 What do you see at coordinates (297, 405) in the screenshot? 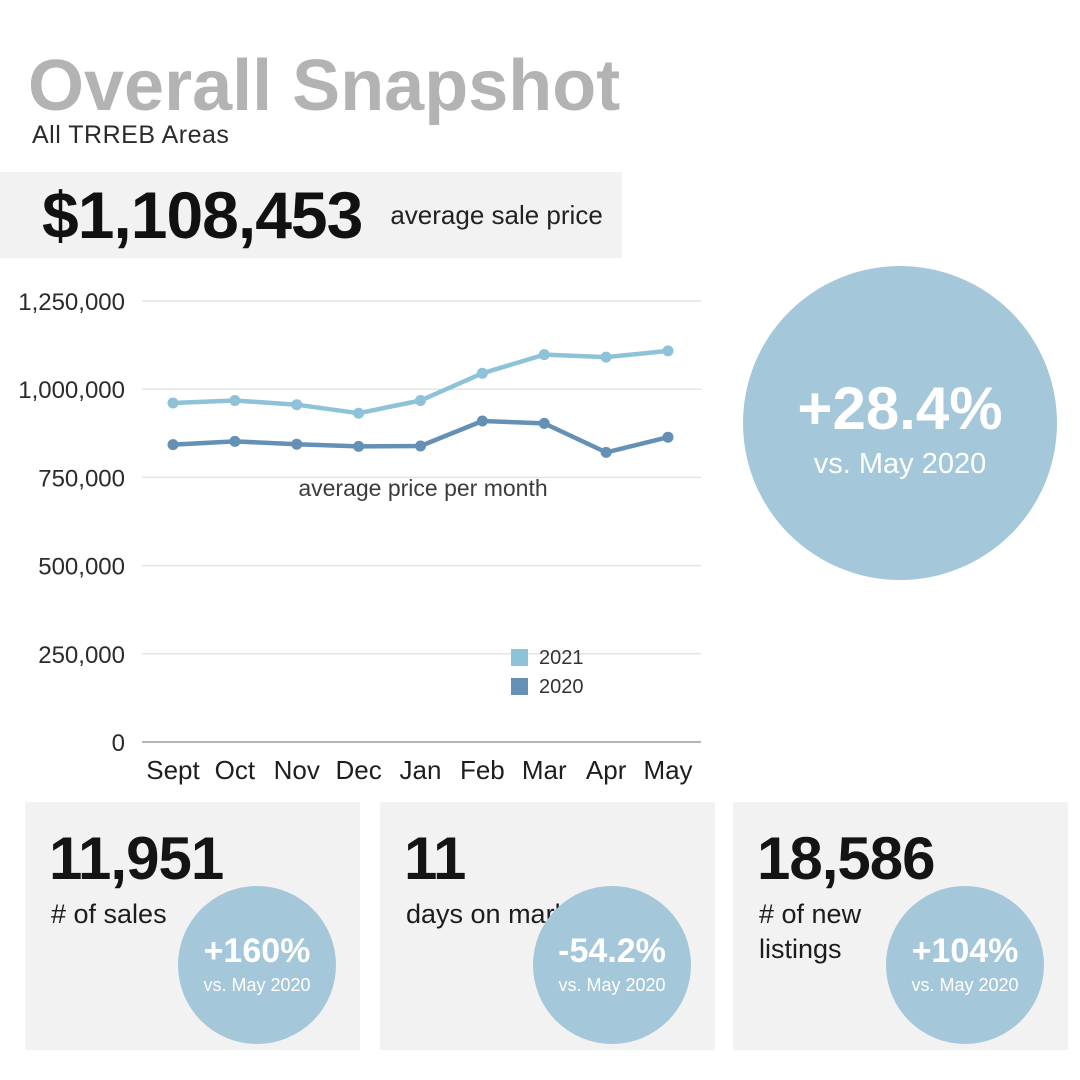
I see `data-point-2021-Nov` at bounding box center [297, 405].